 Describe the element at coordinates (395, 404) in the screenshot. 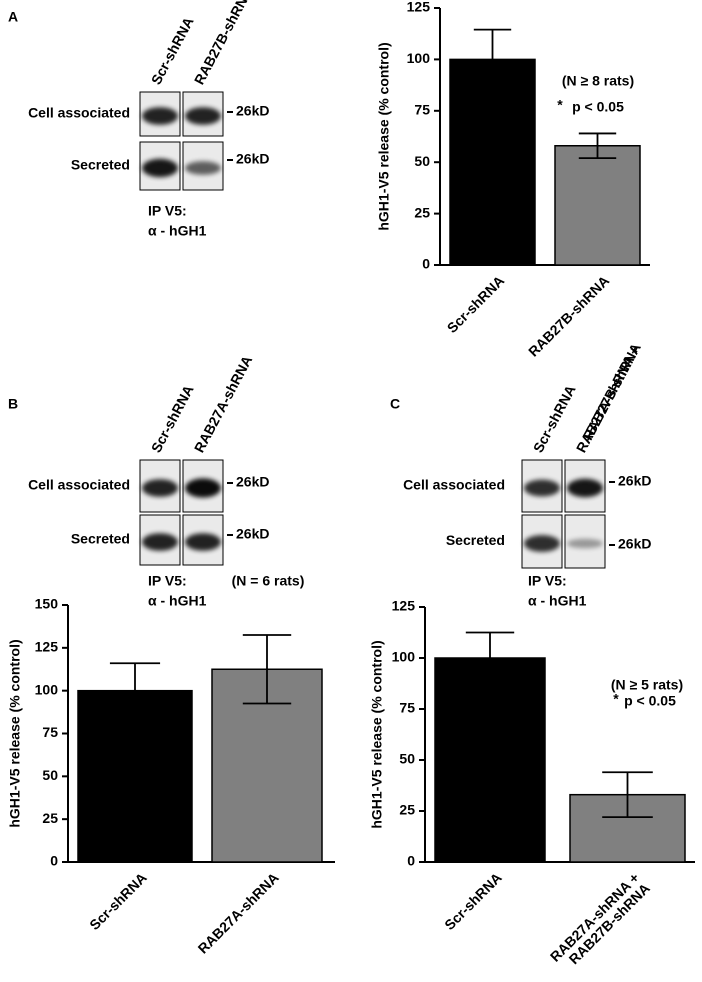

I see `panel-label: C` at that location.